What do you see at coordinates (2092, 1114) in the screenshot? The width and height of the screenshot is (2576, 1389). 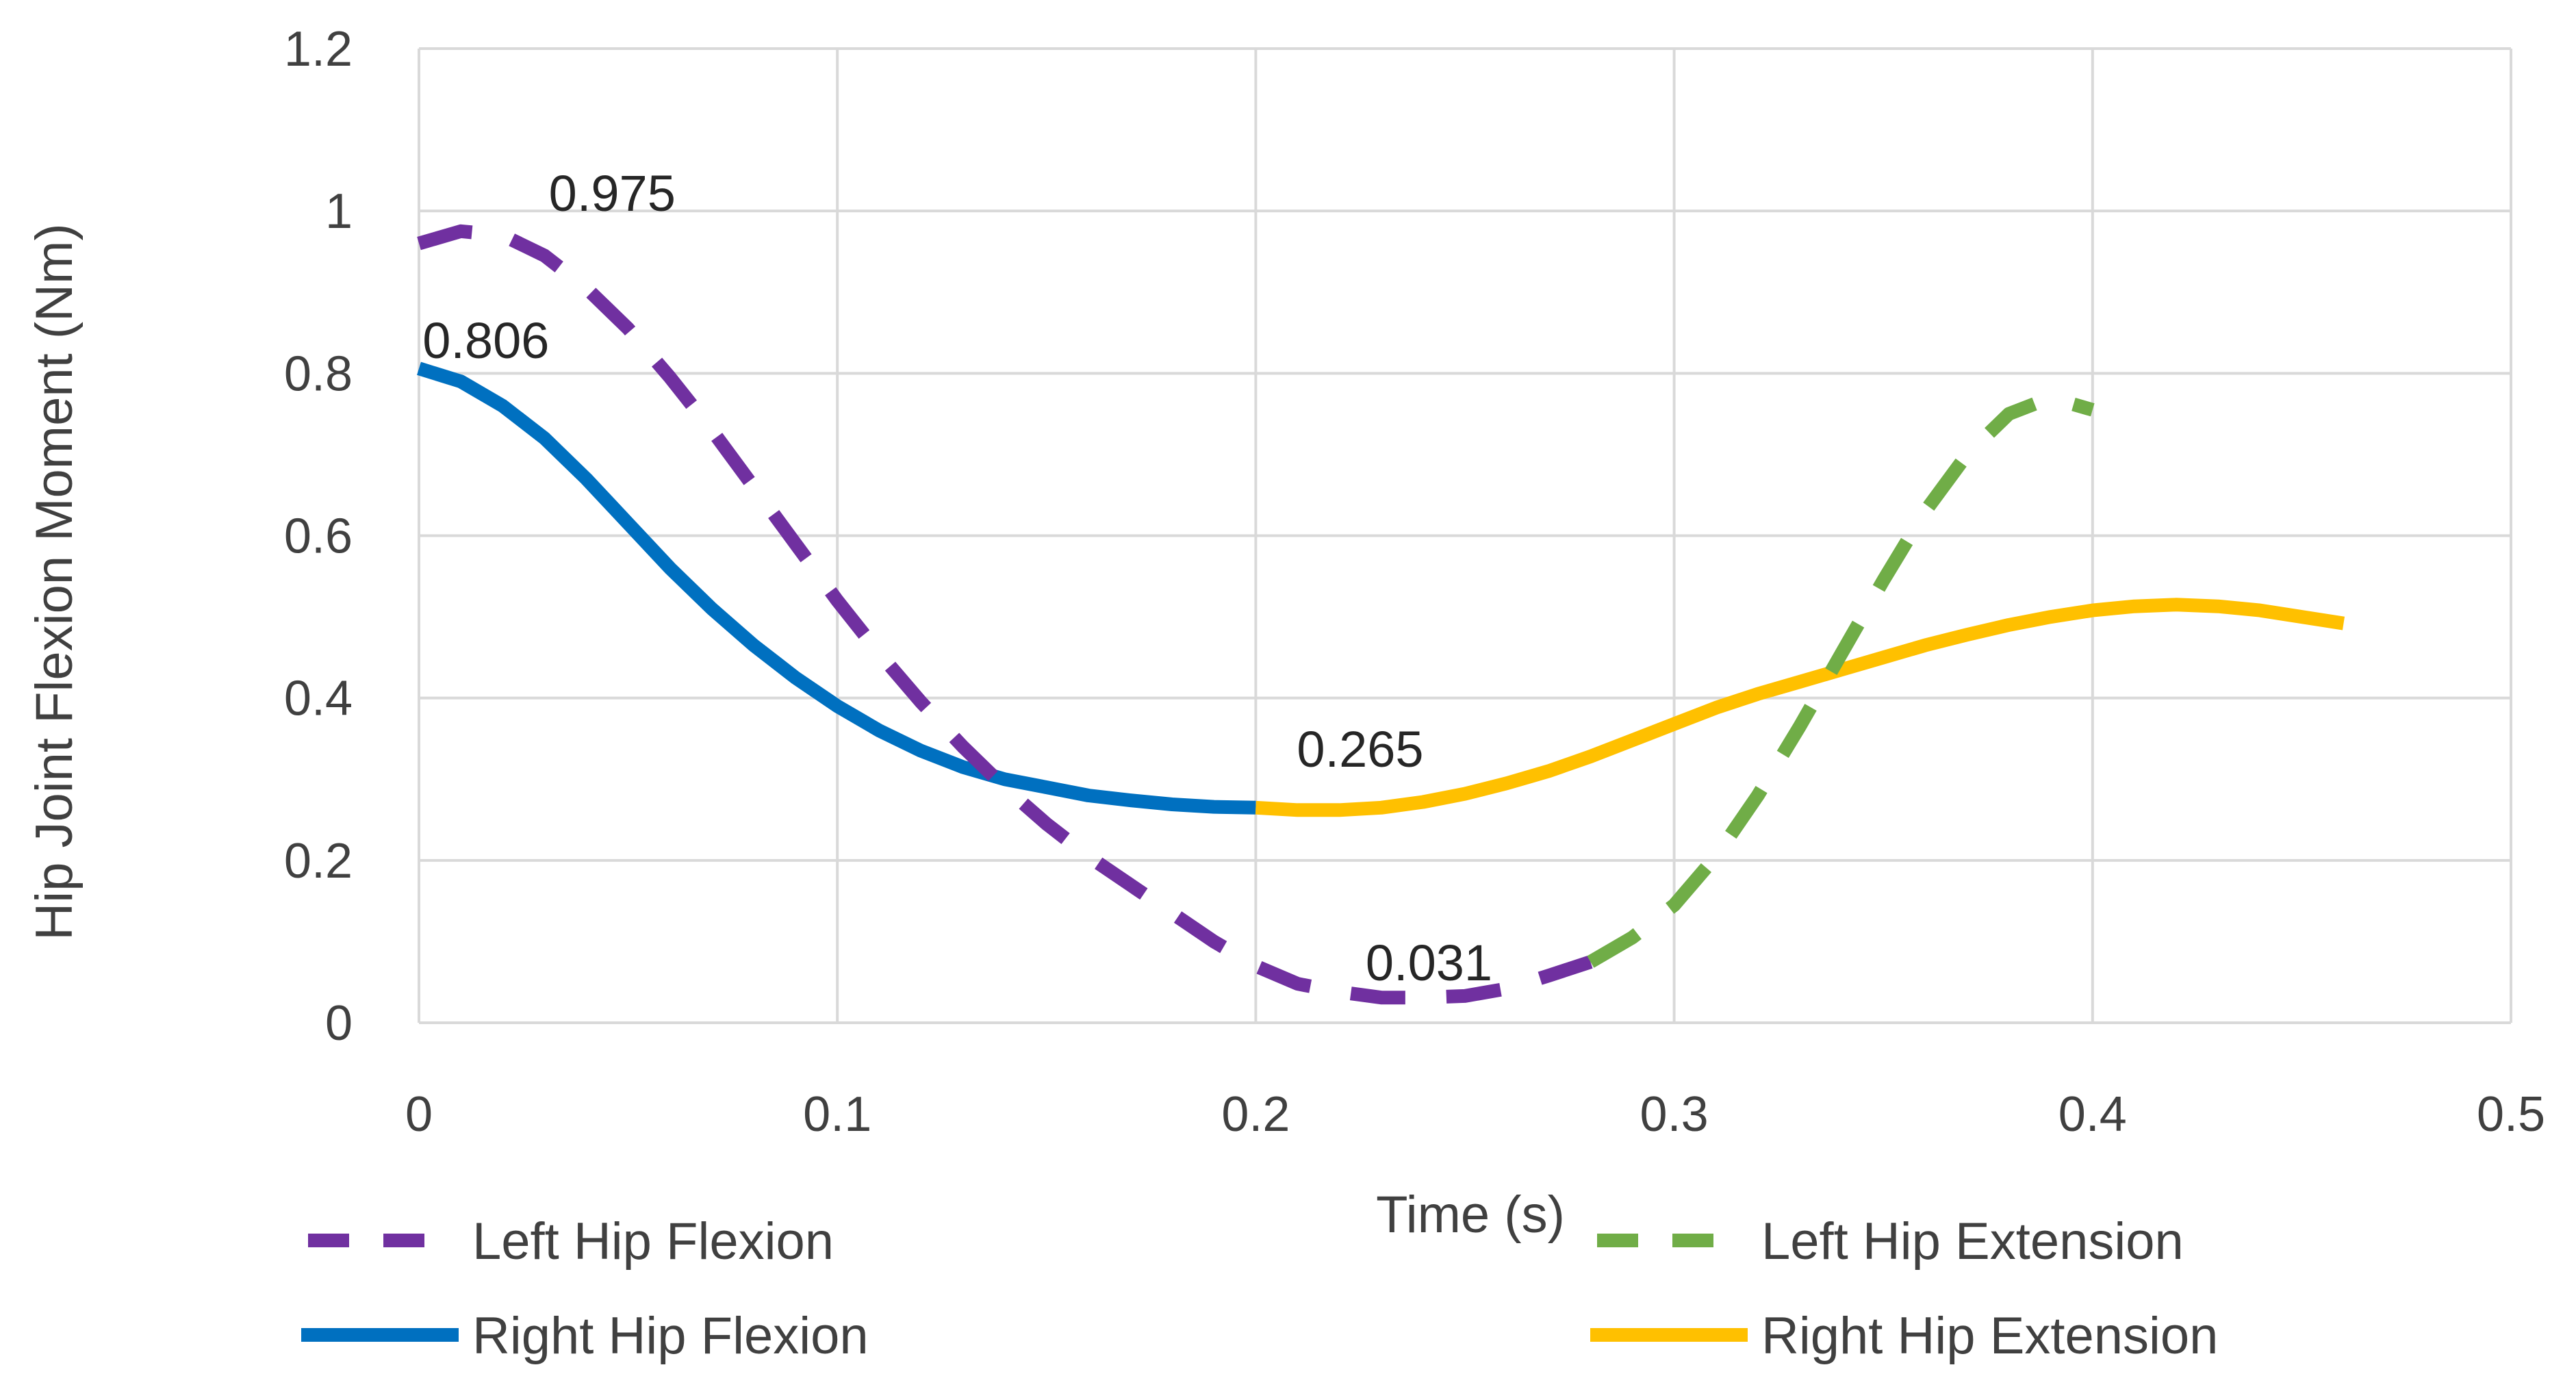 I see `x-tick-label: 0.4` at bounding box center [2092, 1114].